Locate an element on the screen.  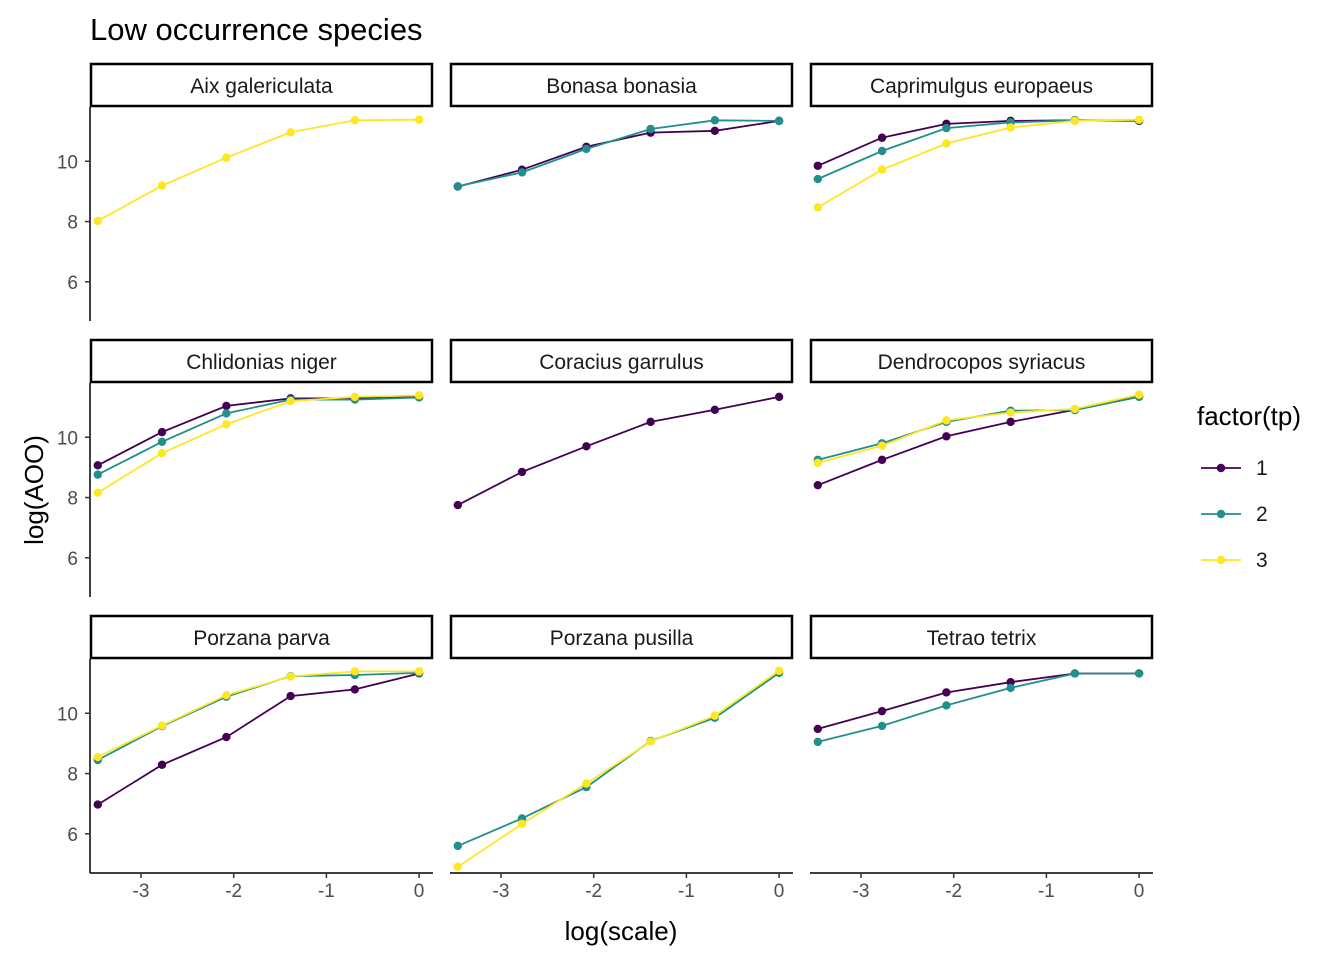
facet-panel: Dendrocopos syriacus is located at coordinates (981, 414).